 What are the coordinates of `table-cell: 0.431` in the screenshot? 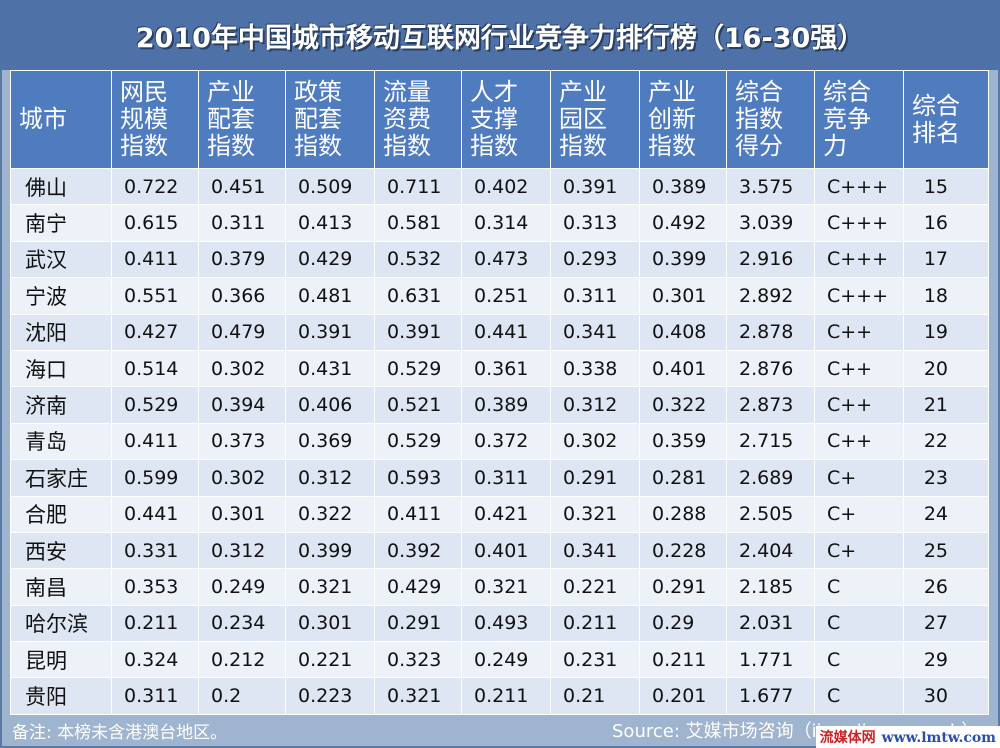 It's located at (330, 368).